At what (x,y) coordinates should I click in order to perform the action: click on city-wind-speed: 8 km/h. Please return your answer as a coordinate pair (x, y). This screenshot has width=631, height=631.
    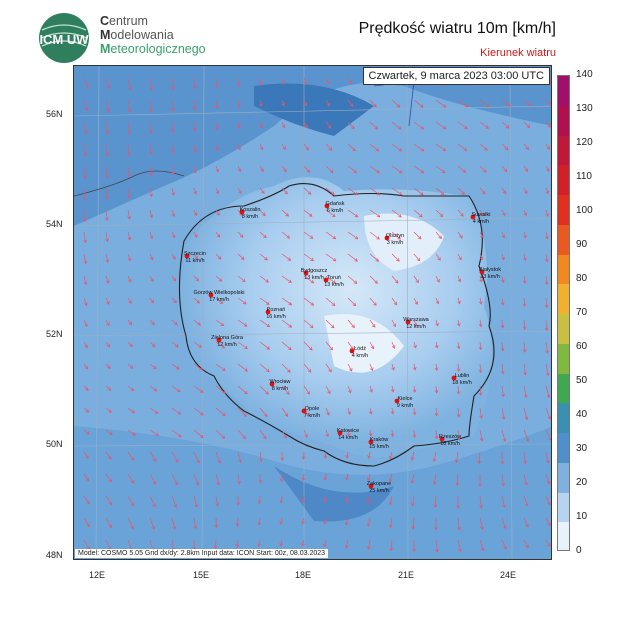
    Looking at the image, I should click on (280, 389).